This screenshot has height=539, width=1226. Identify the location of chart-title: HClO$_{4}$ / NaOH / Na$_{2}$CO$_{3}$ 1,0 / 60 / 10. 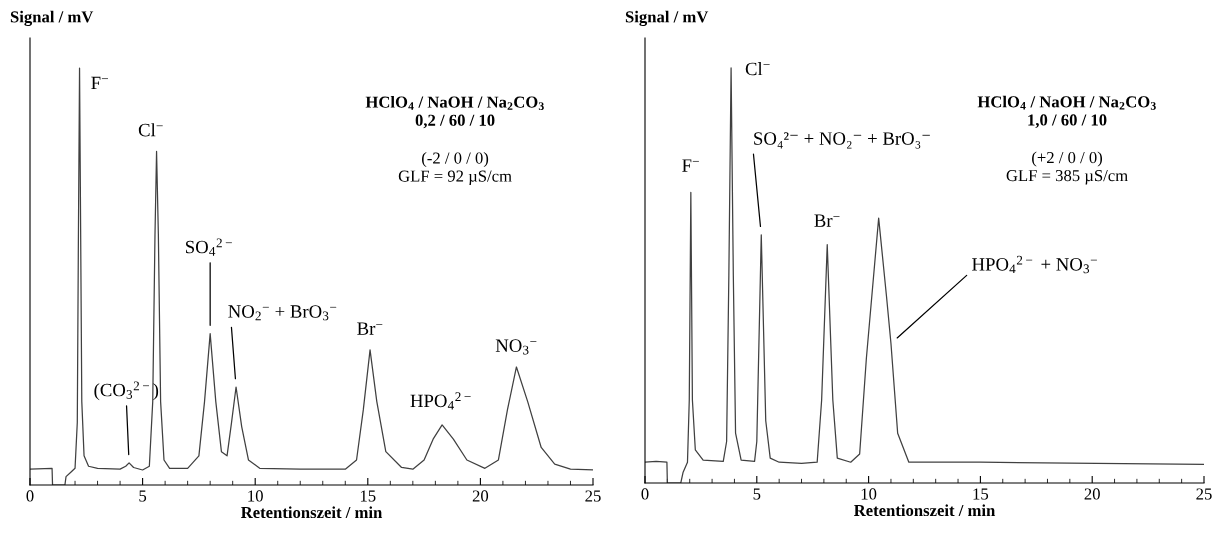
(1066, 111).